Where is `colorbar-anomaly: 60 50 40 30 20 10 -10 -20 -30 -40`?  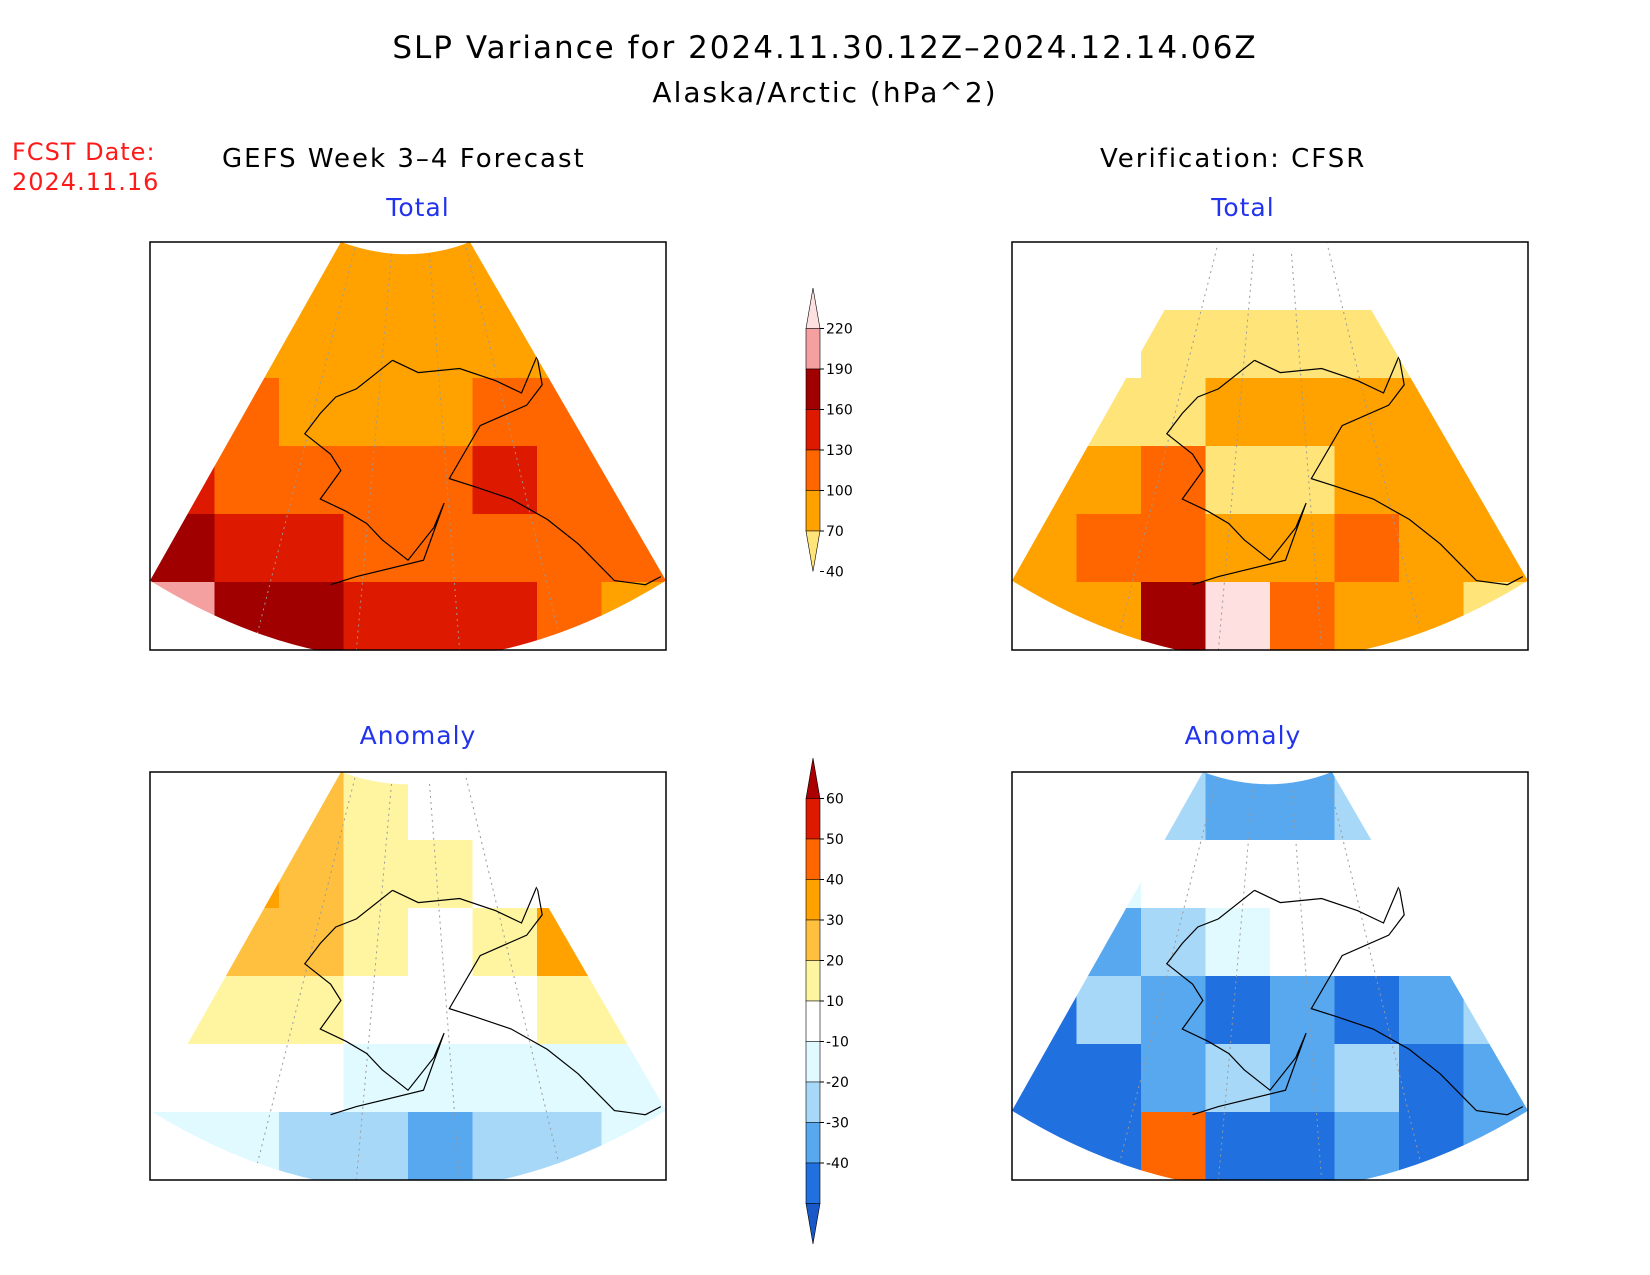 colorbar-anomaly: 60 50 40 30 20 10 -10 -20 -30 -40 is located at coordinates (827, 1001).